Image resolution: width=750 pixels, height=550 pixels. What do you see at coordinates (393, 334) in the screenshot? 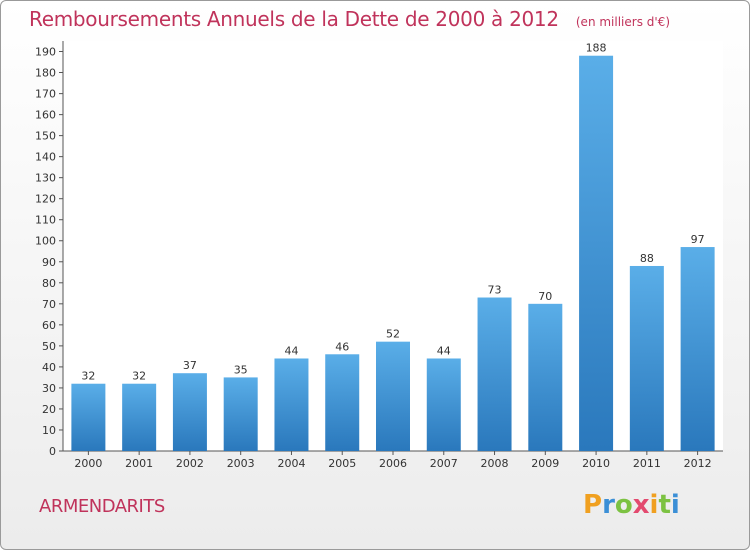
I see `bar-value-label: 52` at bounding box center [393, 334].